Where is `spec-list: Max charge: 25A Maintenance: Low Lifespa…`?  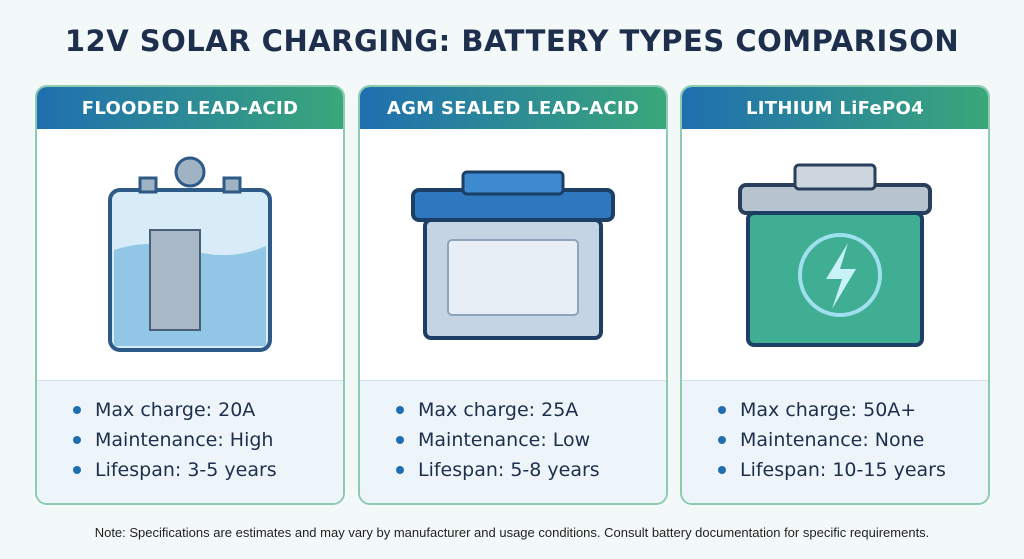 spec-list: Max charge: 25A Maintenance: Low Lifespa… is located at coordinates (513, 442).